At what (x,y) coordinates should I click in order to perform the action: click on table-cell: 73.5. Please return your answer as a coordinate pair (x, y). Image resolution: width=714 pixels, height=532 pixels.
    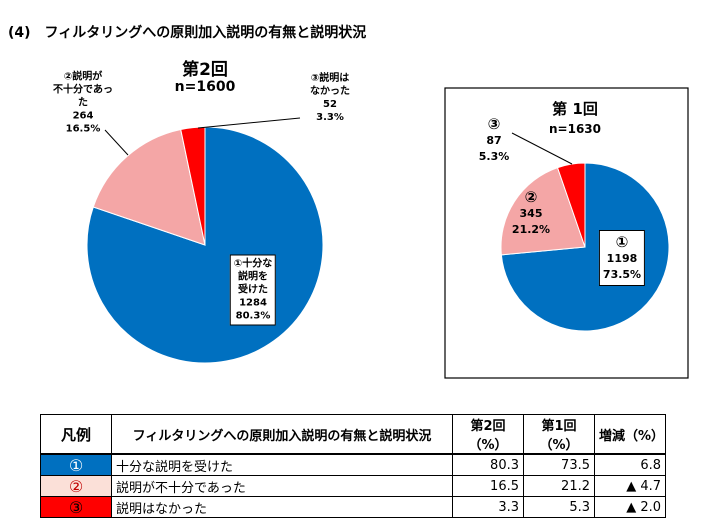
    Looking at the image, I should click on (559, 464).